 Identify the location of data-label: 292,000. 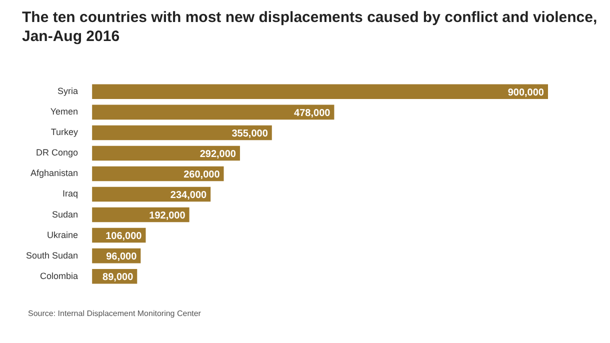
(218, 154).